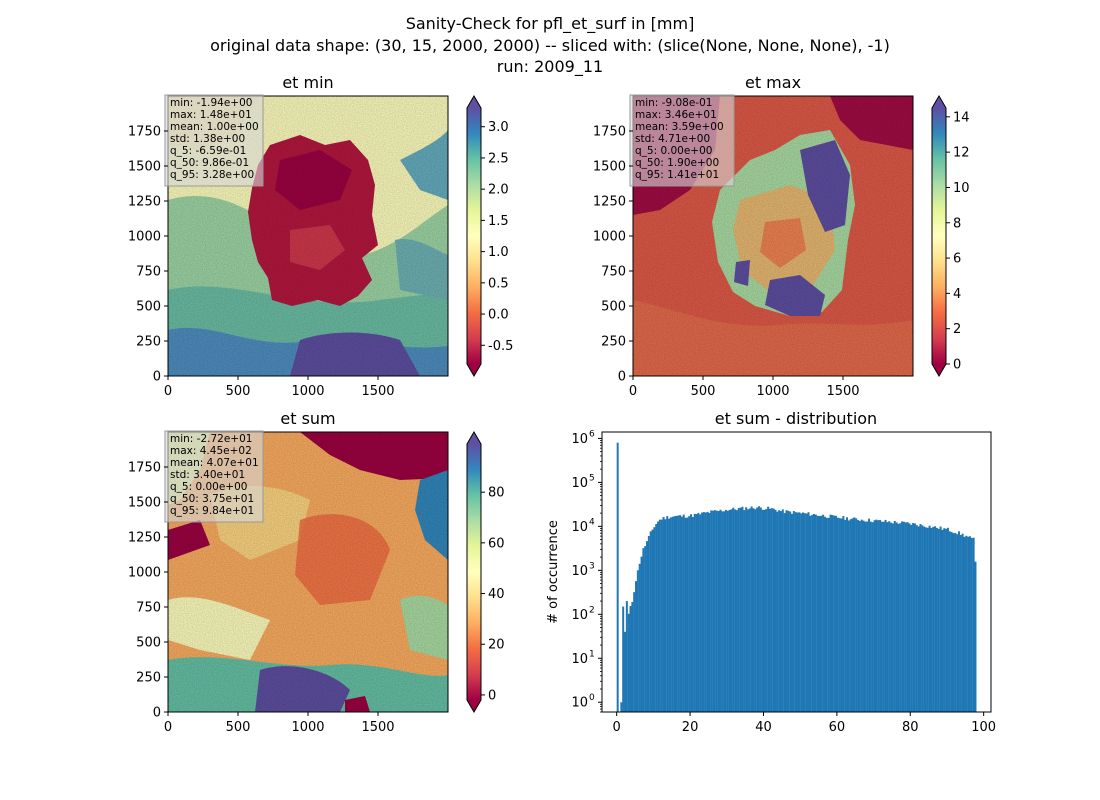  Describe the element at coordinates (211, 103) in the screenshot. I see `stats-line: min: -1.94e+00` at that location.